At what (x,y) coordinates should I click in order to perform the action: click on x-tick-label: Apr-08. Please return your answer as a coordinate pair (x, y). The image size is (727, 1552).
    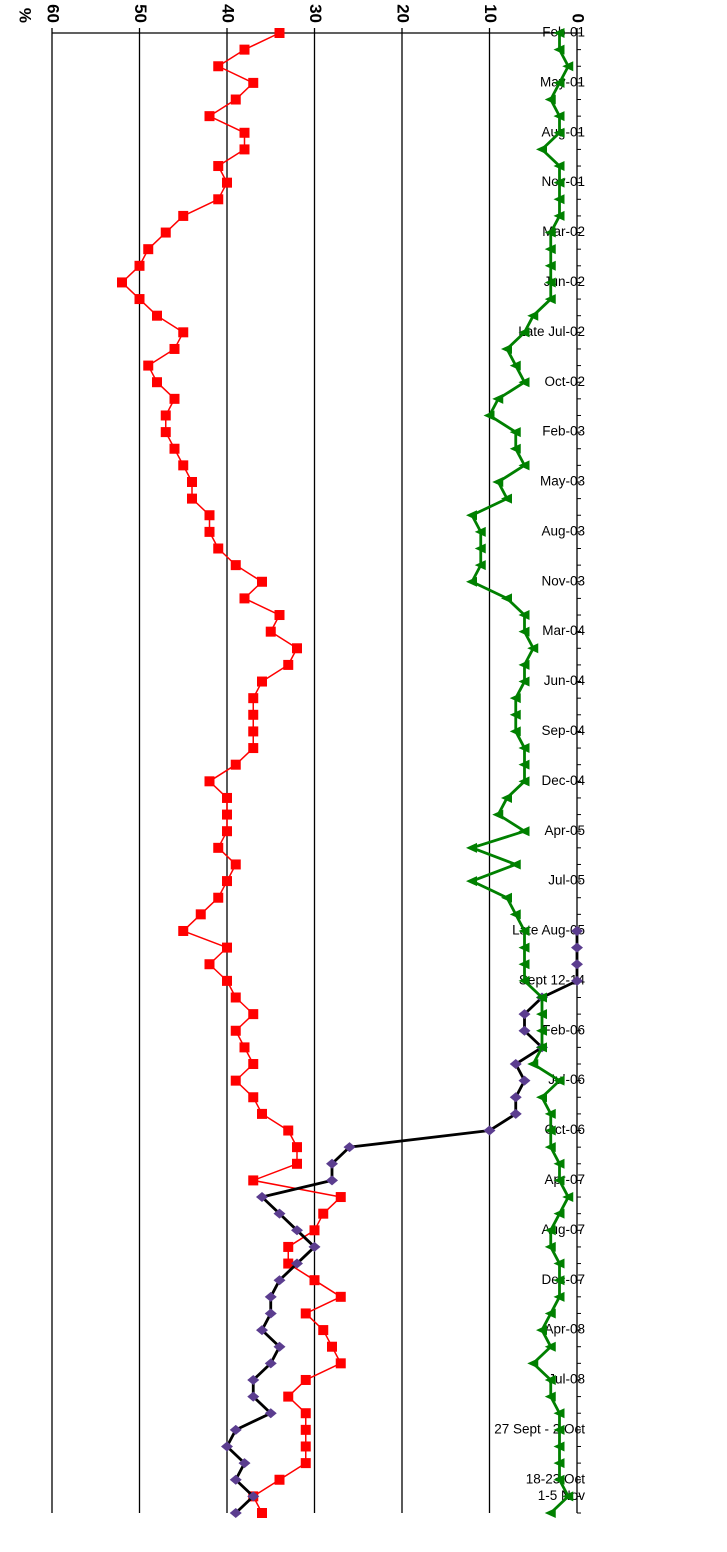
    Looking at the image, I should click on (564, 1329).